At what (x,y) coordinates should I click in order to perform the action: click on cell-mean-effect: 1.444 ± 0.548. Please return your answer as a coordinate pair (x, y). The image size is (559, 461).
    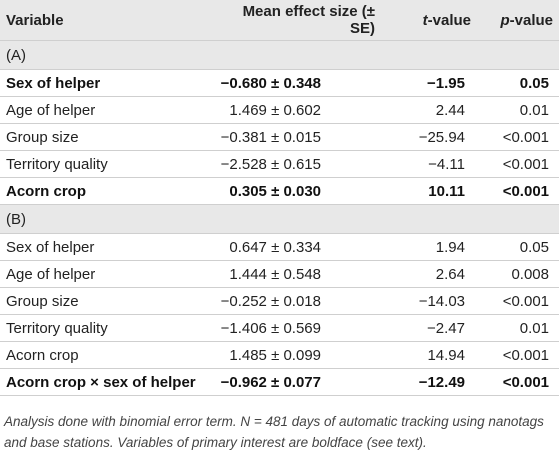
    Looking at the image, I should click on (296, 274).